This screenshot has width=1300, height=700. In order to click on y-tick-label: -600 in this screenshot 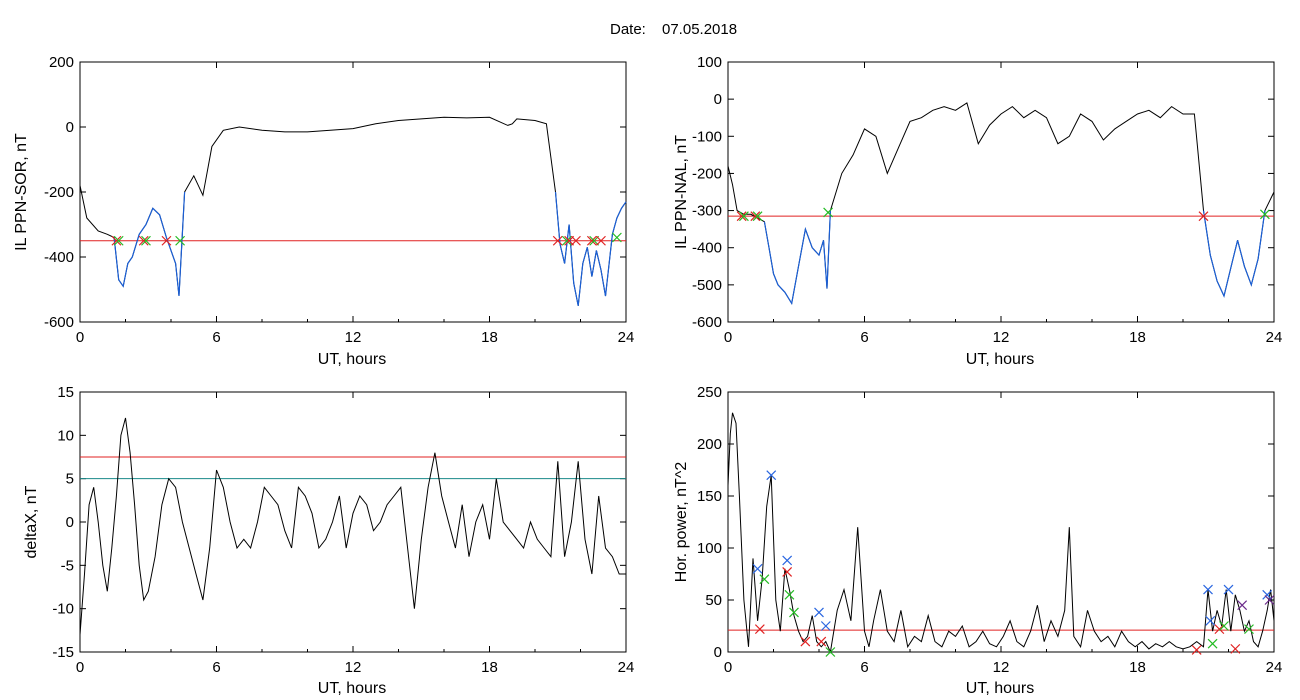, I will do `click(59, 322)`.